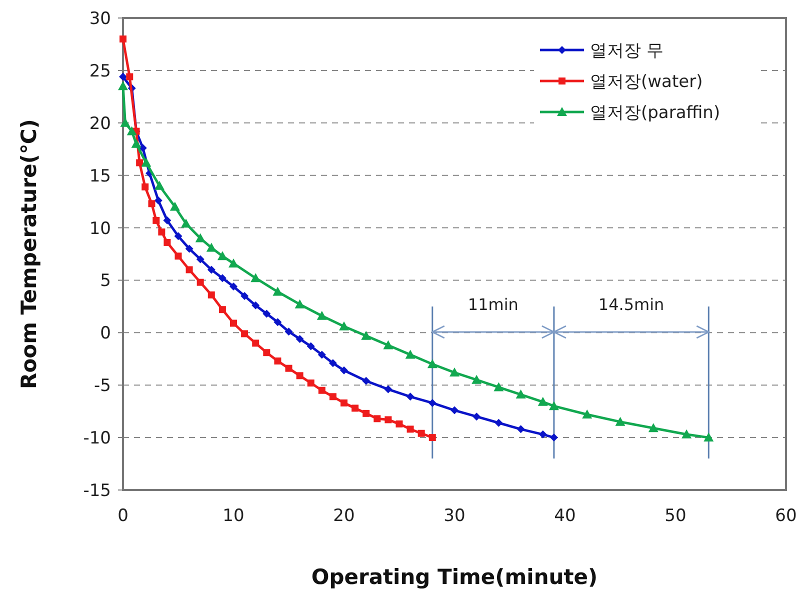 This screenshot has height=604, width=802. I want to click on legend-label: 열저장(paraffin), so click(655, 113).